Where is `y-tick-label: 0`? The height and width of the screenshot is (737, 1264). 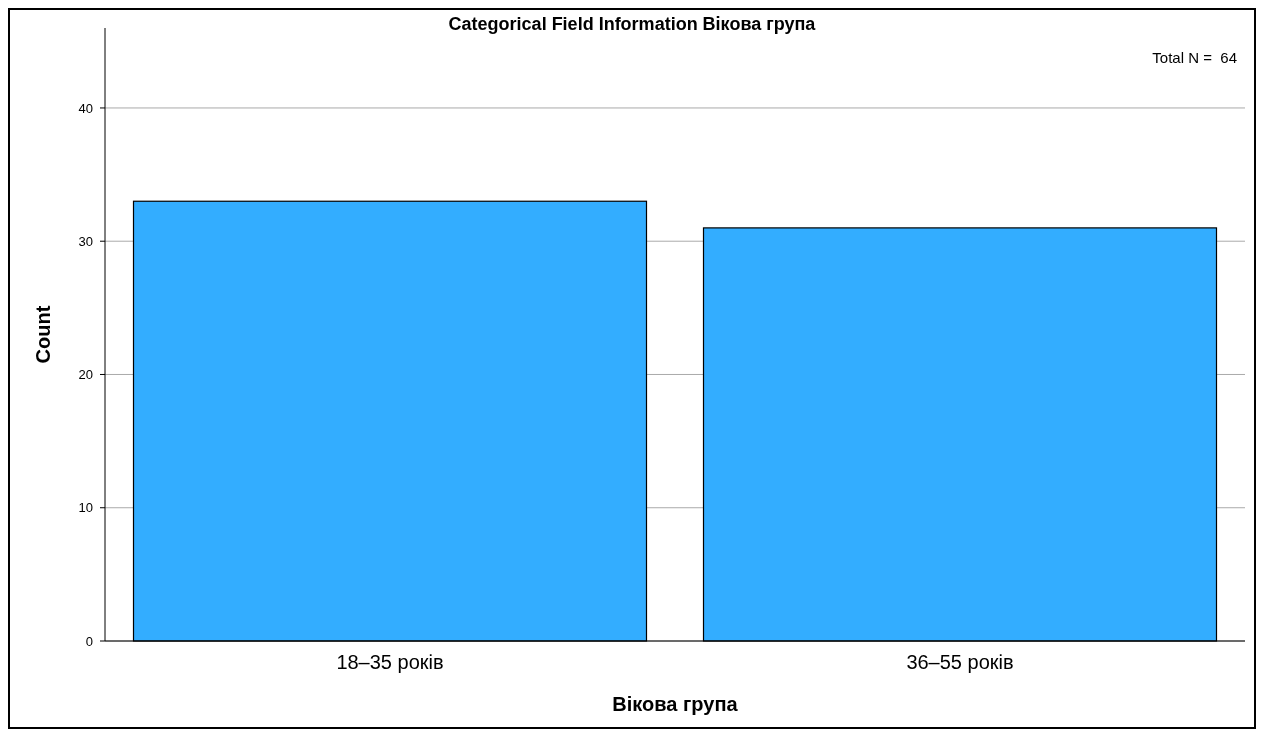
y-tick-label: 0 is located at coordinates (89, 641).